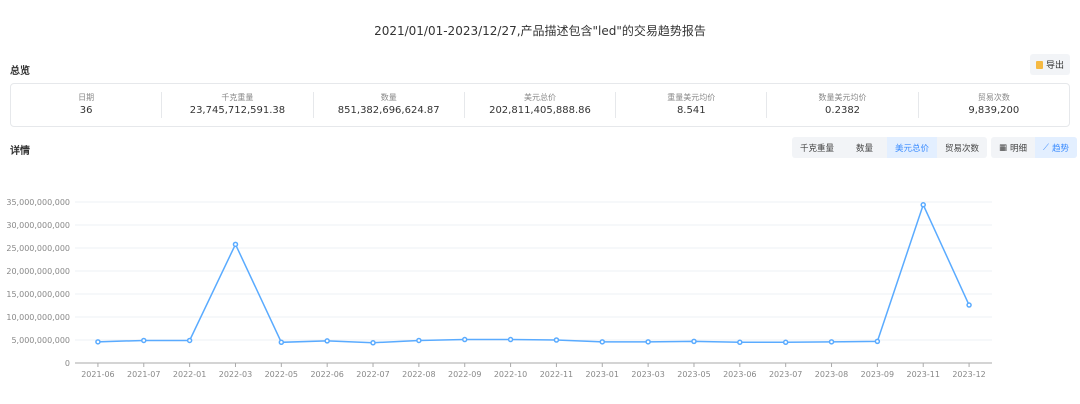 The width and height of the screenshot is (1080, 404). What do you see at coordinates (691, 110) in the screenshot?
I see `stat-value: 8.541` at bounding box center [691, 110].